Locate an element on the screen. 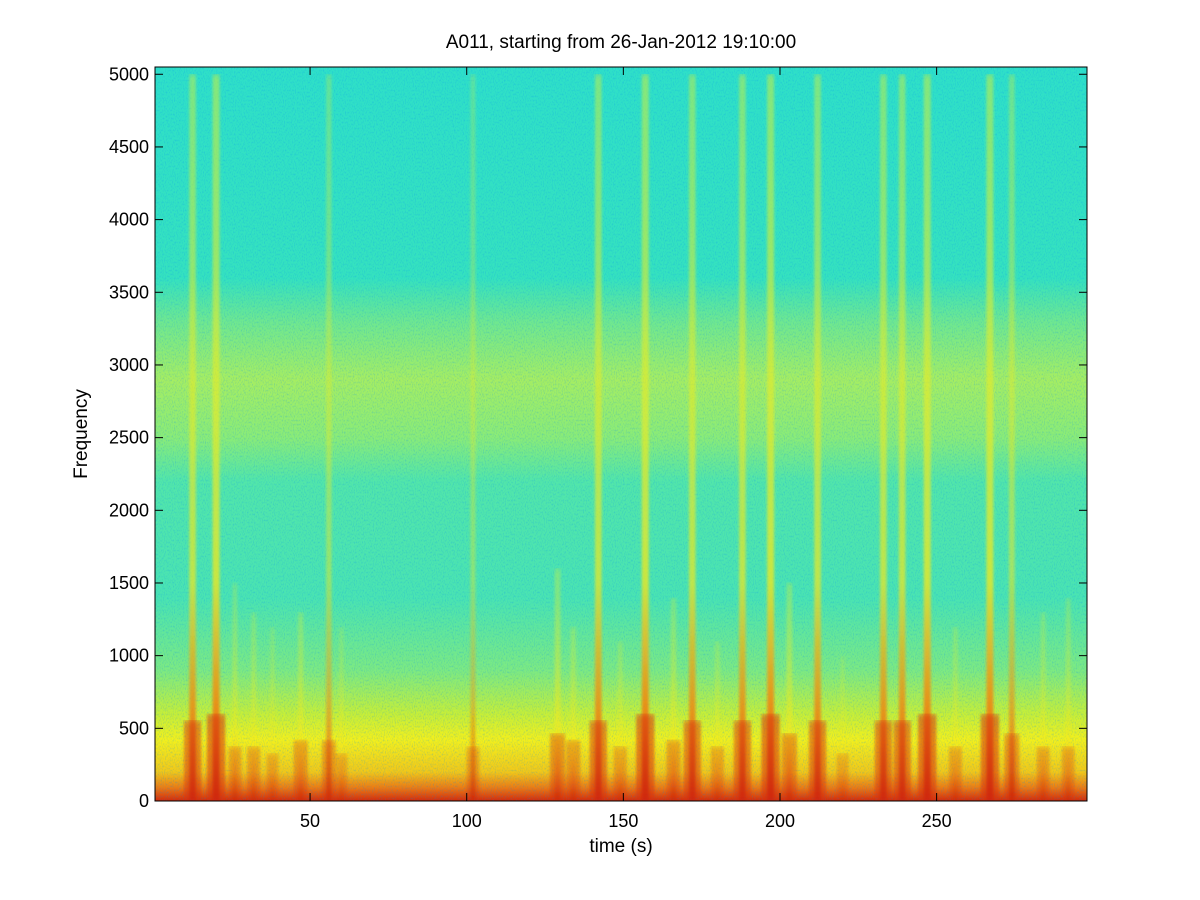 The width and height of the screenshot is (1200, 900). y-tick-label: 3500 is located at coordinates (129, 292).